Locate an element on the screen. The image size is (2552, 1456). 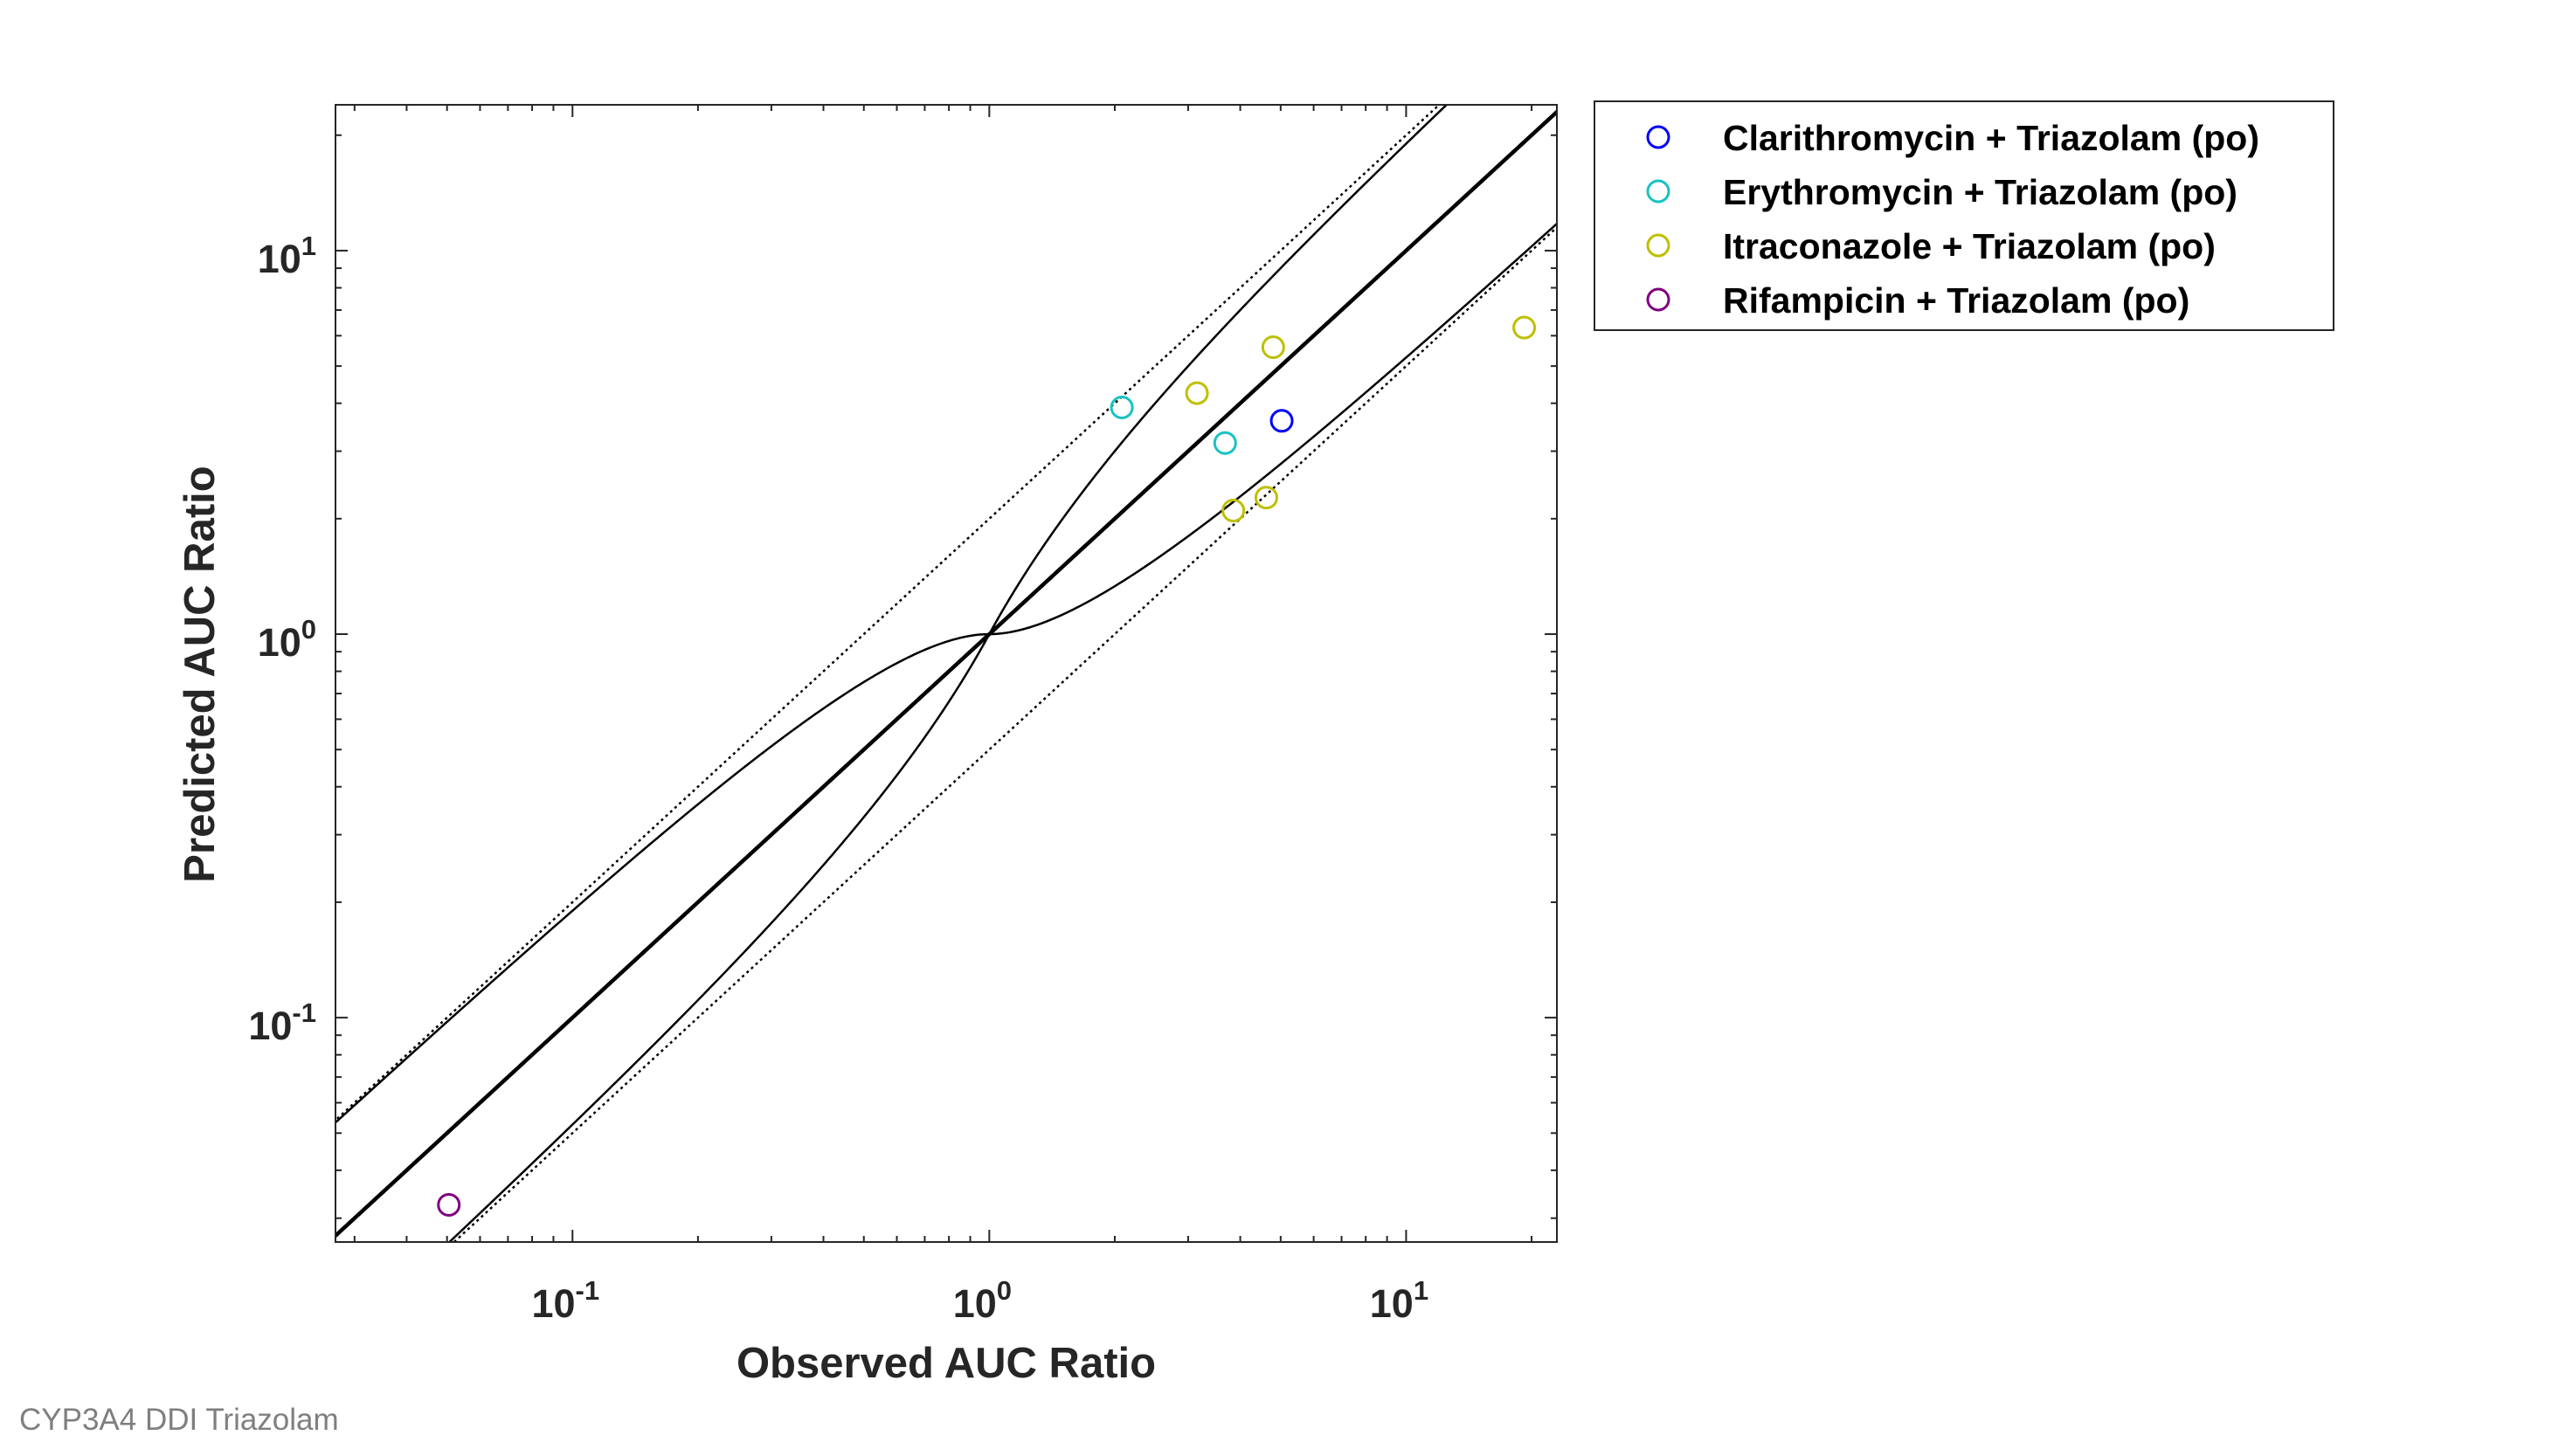
x-axis-label: Observed AUC Ratio is located at coordinates (947, 1363).